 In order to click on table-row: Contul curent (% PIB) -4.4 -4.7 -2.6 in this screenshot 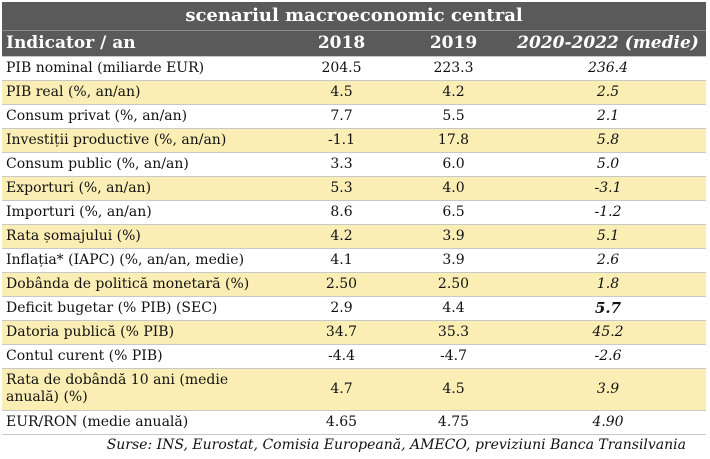, I will do `click(354, 355)`.